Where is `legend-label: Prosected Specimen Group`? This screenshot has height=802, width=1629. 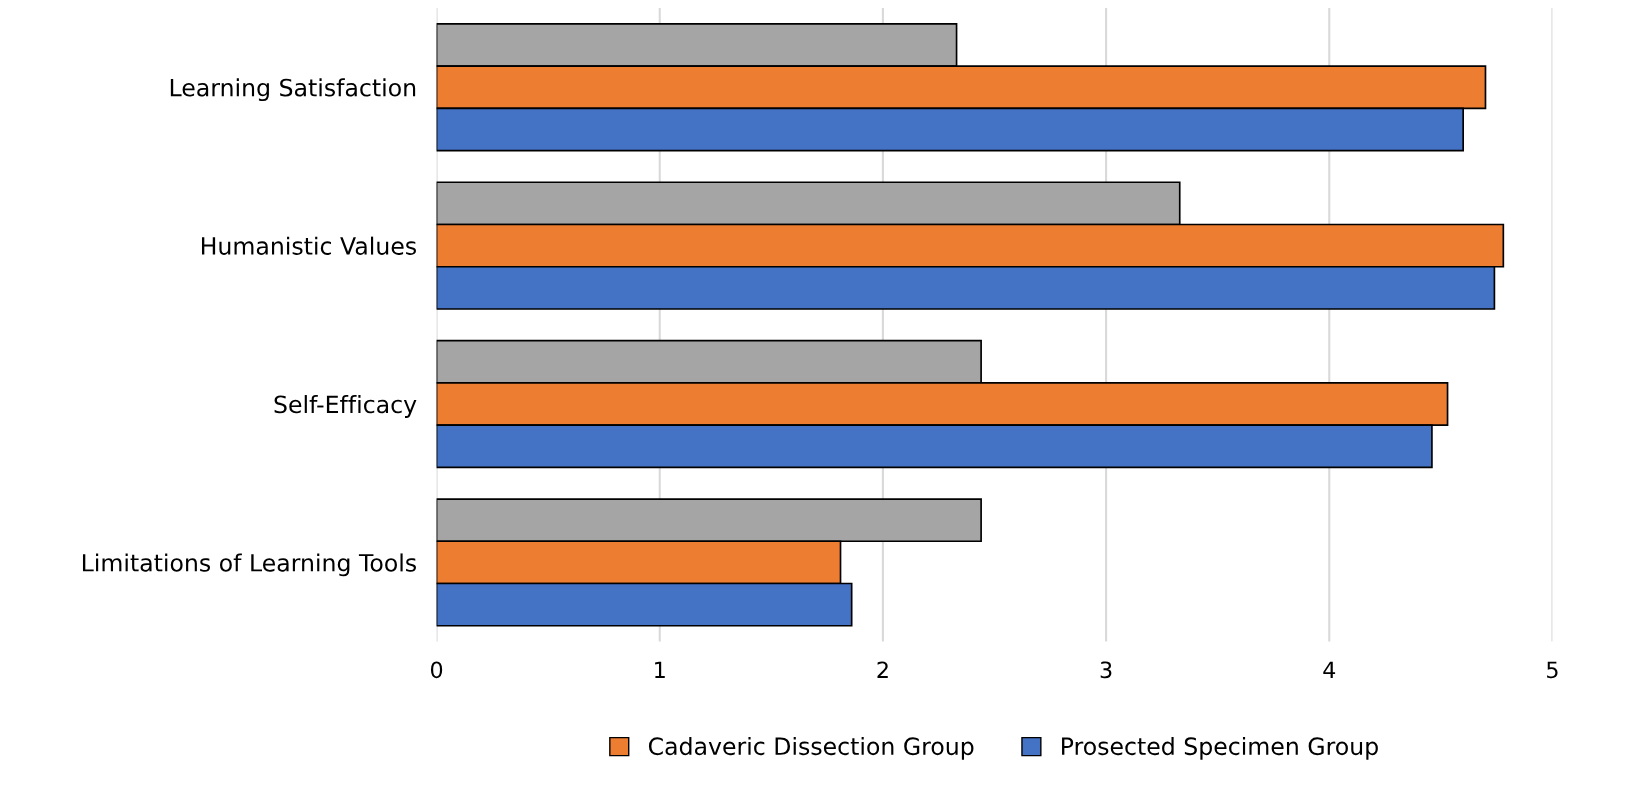
legend-label: Prosected Specimen Group is located at coordinates (1220, 748).